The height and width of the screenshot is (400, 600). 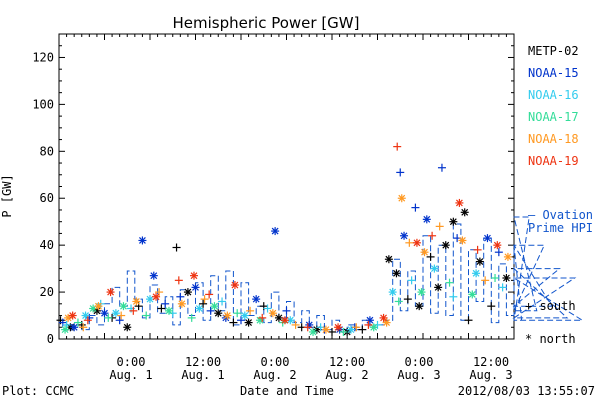 I want to click on ovation-legend-label: Prime HPI, so click(x=560, y=228).